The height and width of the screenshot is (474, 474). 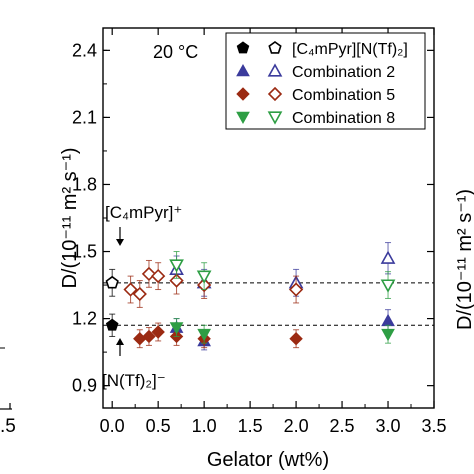 What do you see at coordinates (120, 242) in the screenshot?
I see `cation-arrow-head` at bounding box center [120, 242].